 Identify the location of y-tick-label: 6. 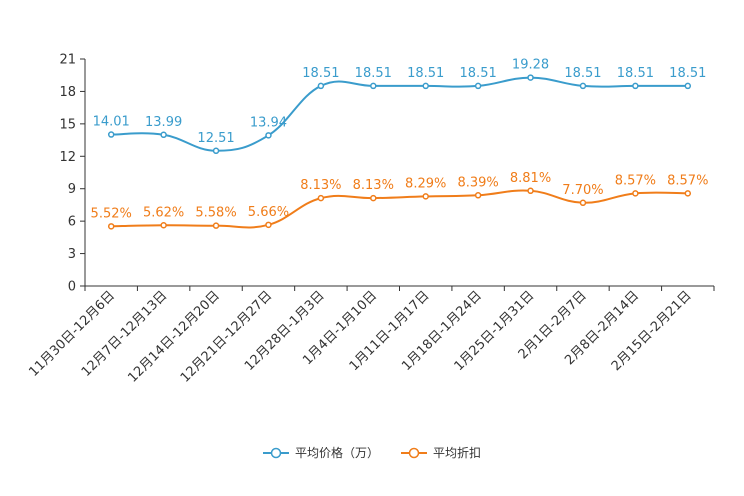
(72, 222).